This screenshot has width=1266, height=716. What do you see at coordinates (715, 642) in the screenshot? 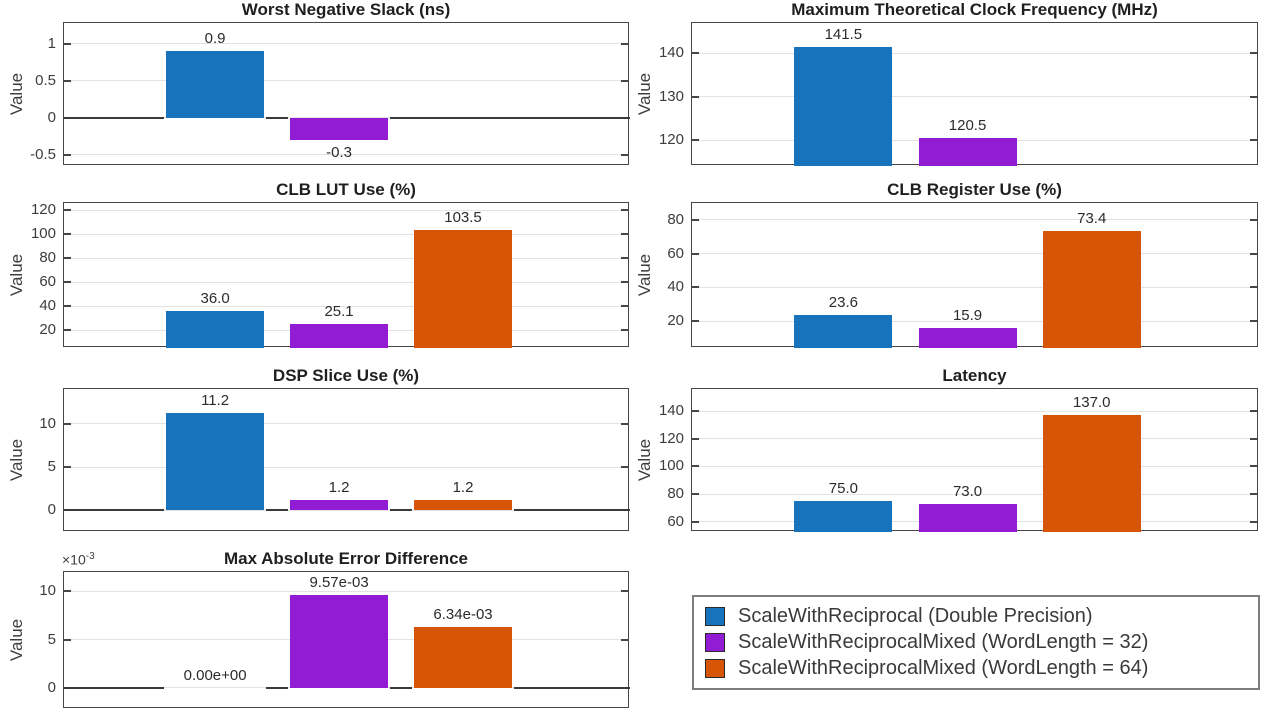
I see `legend-swatch-purple` at bounding box center [715, 642].